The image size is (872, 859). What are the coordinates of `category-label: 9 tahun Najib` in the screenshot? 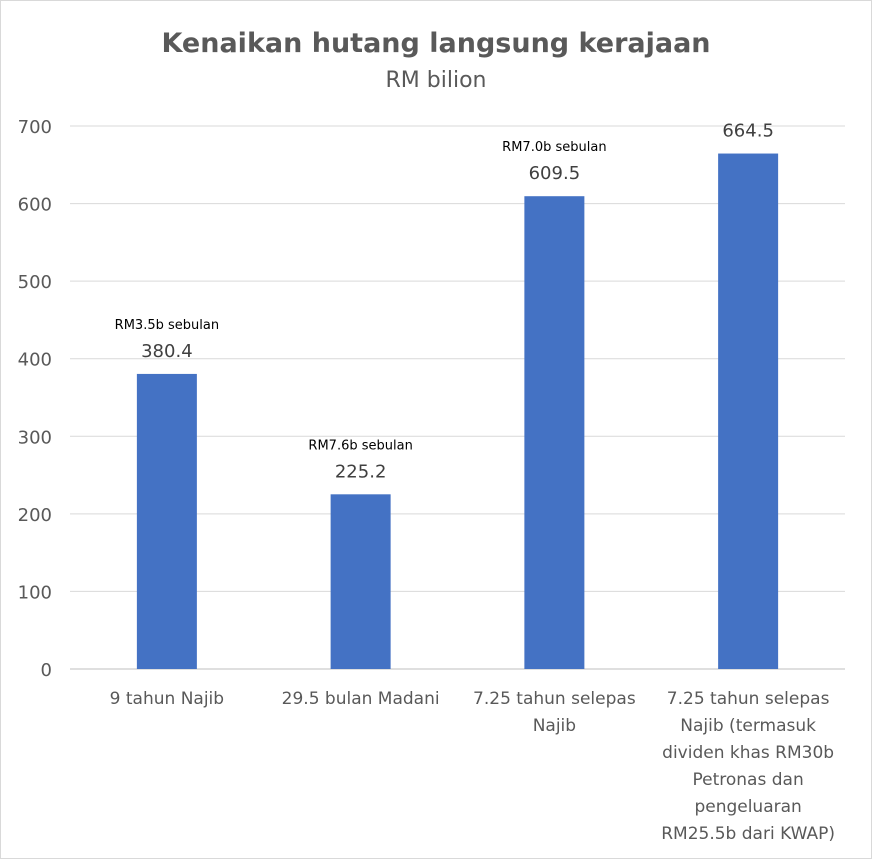 It's located at (167, 699).